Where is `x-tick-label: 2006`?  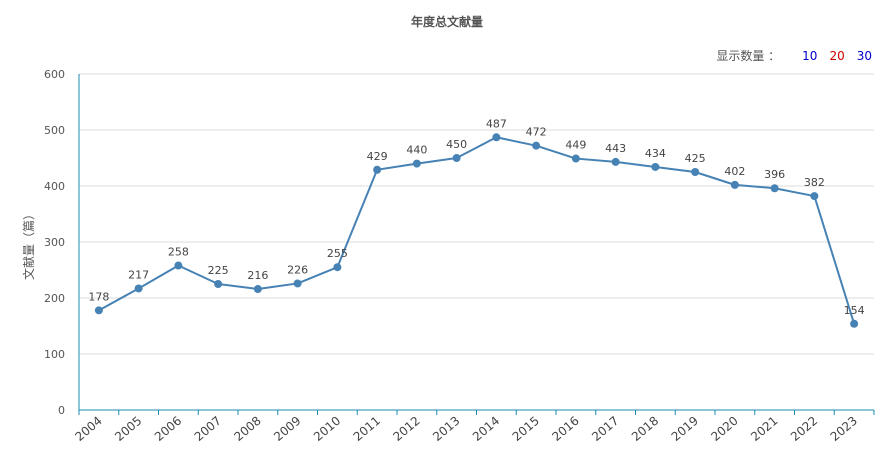
x-tick-label: 2006 is located at coordinates (168, 429).